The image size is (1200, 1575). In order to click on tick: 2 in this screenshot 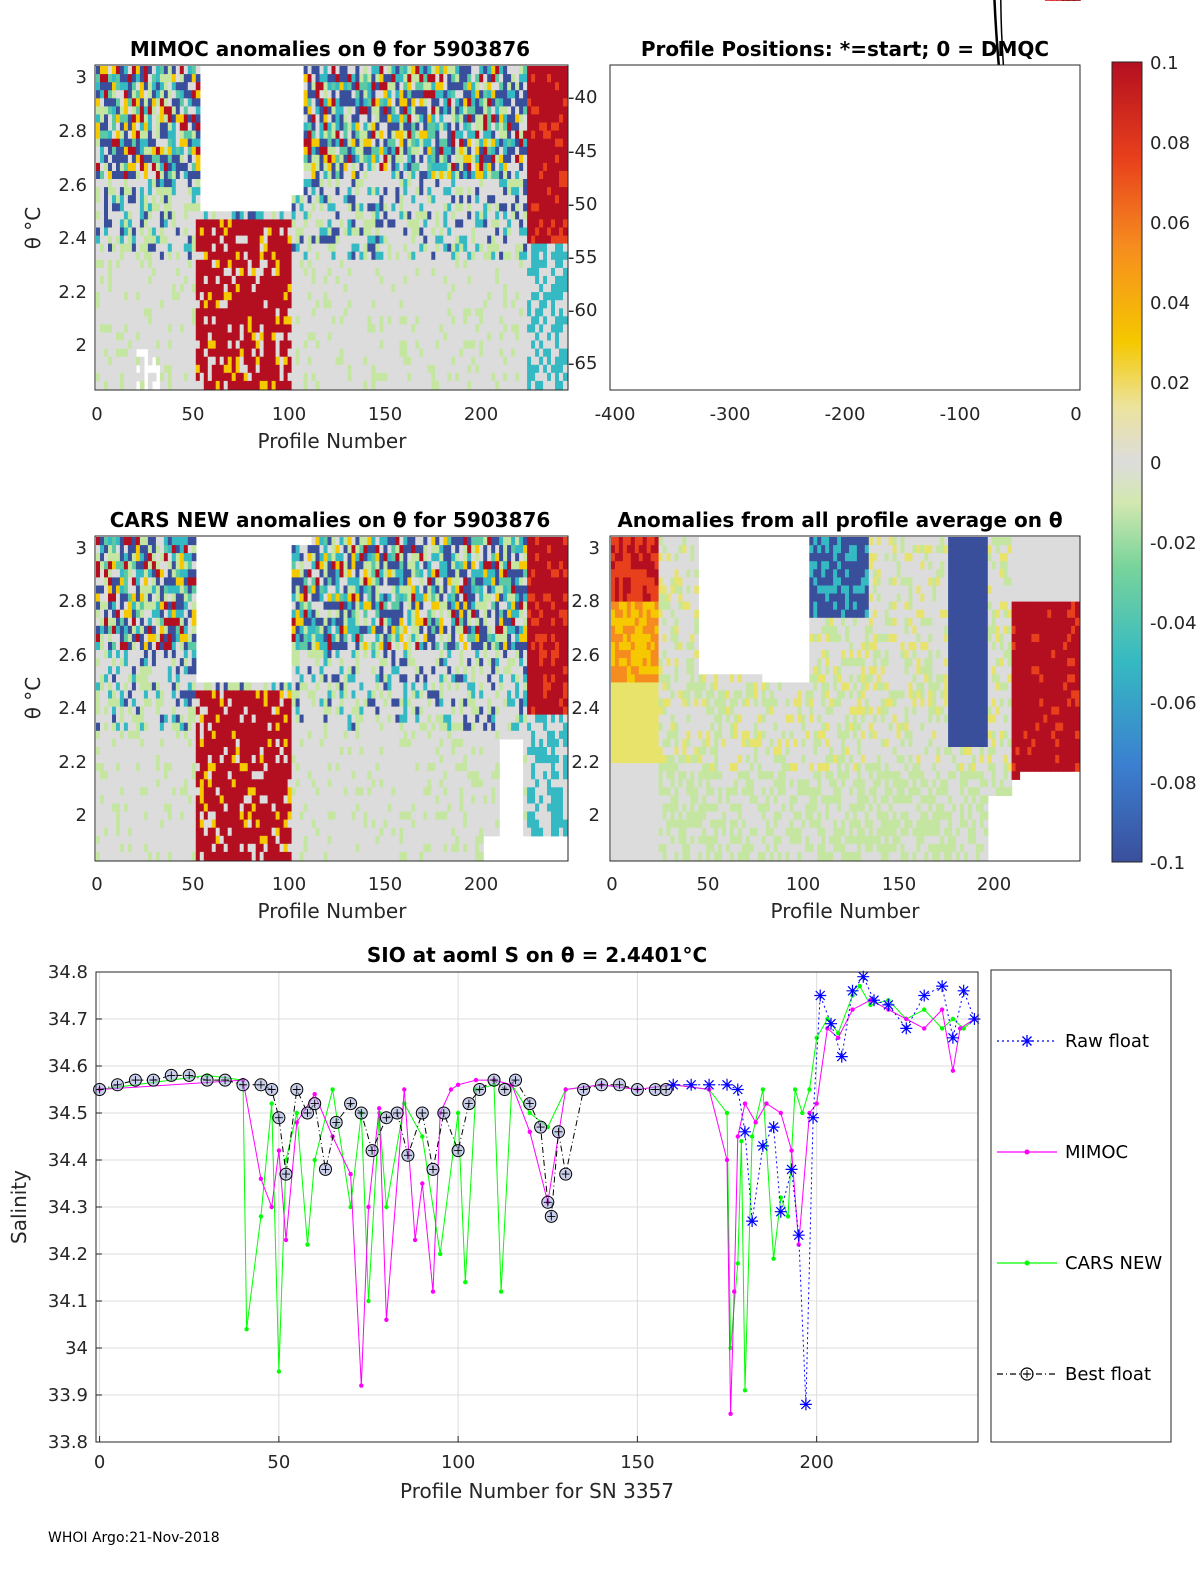, I will do `click(81, 345)`.